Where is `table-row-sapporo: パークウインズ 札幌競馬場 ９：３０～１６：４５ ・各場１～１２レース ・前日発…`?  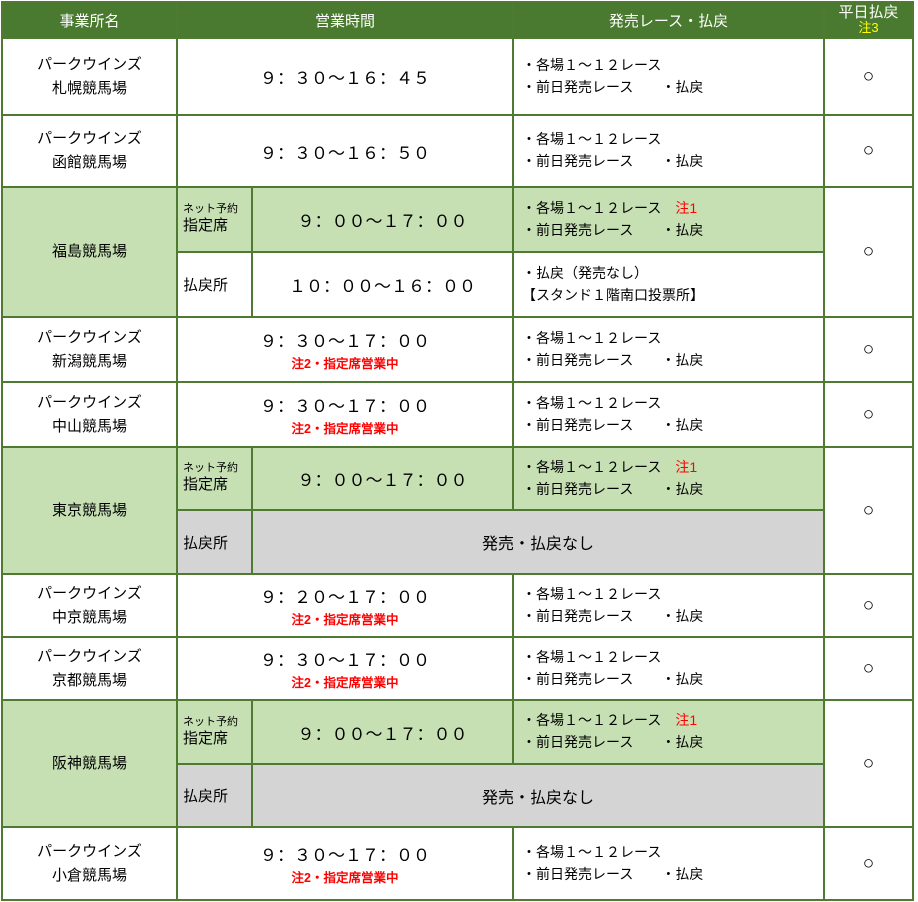
table-row-sapporo: パークウインズ 札幌競馬場 ９：３０～１６：４５ ・各場１～１２レース ・前日発… is located at coordinates (458, 76).